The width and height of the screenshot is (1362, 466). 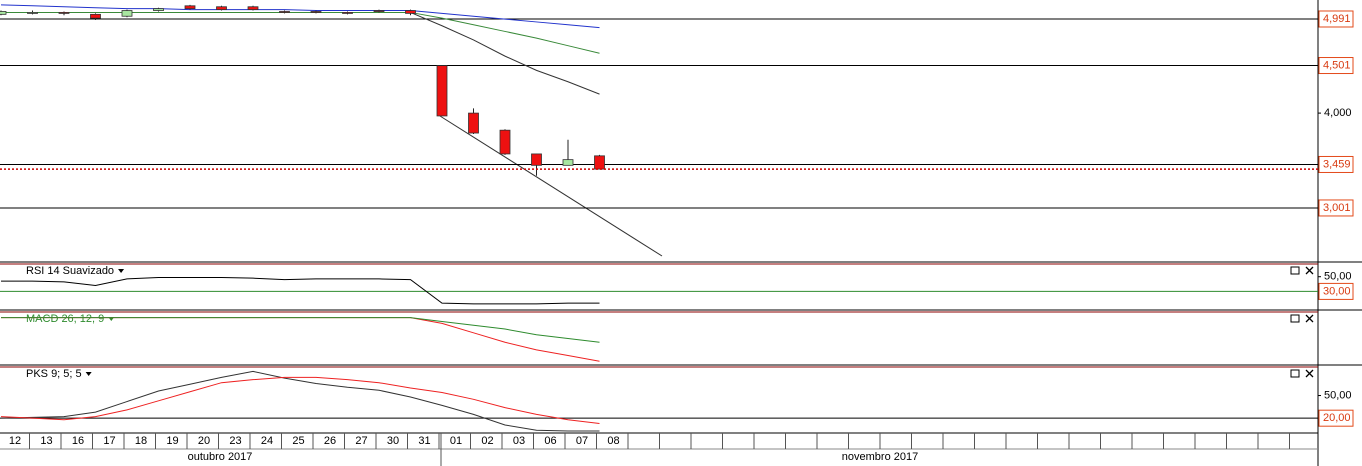 What do you see at coordinates (330, 441) in the screenshot?
I see `x-tick-label: 26` at bounding box center [330, 441].